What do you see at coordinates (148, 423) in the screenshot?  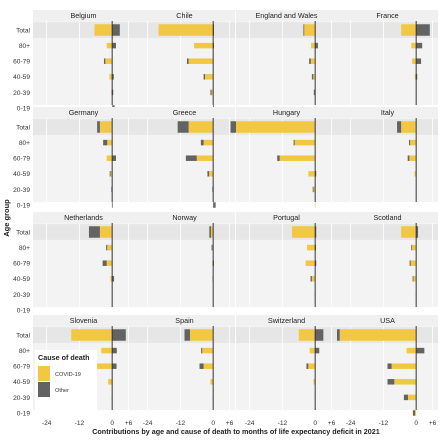 I see `x-tick-label: -24` at bounding box center [148, 423].